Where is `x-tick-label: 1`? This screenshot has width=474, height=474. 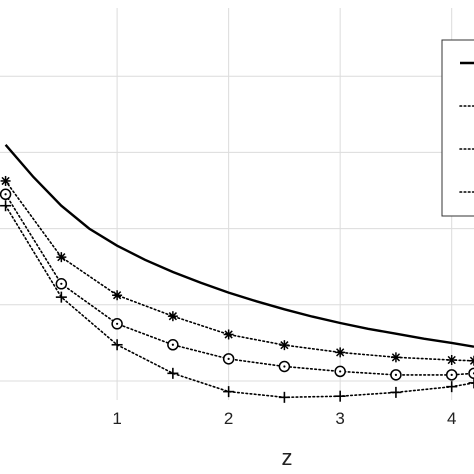 x-tick-label: 1 is located at coordinates (116, 418).